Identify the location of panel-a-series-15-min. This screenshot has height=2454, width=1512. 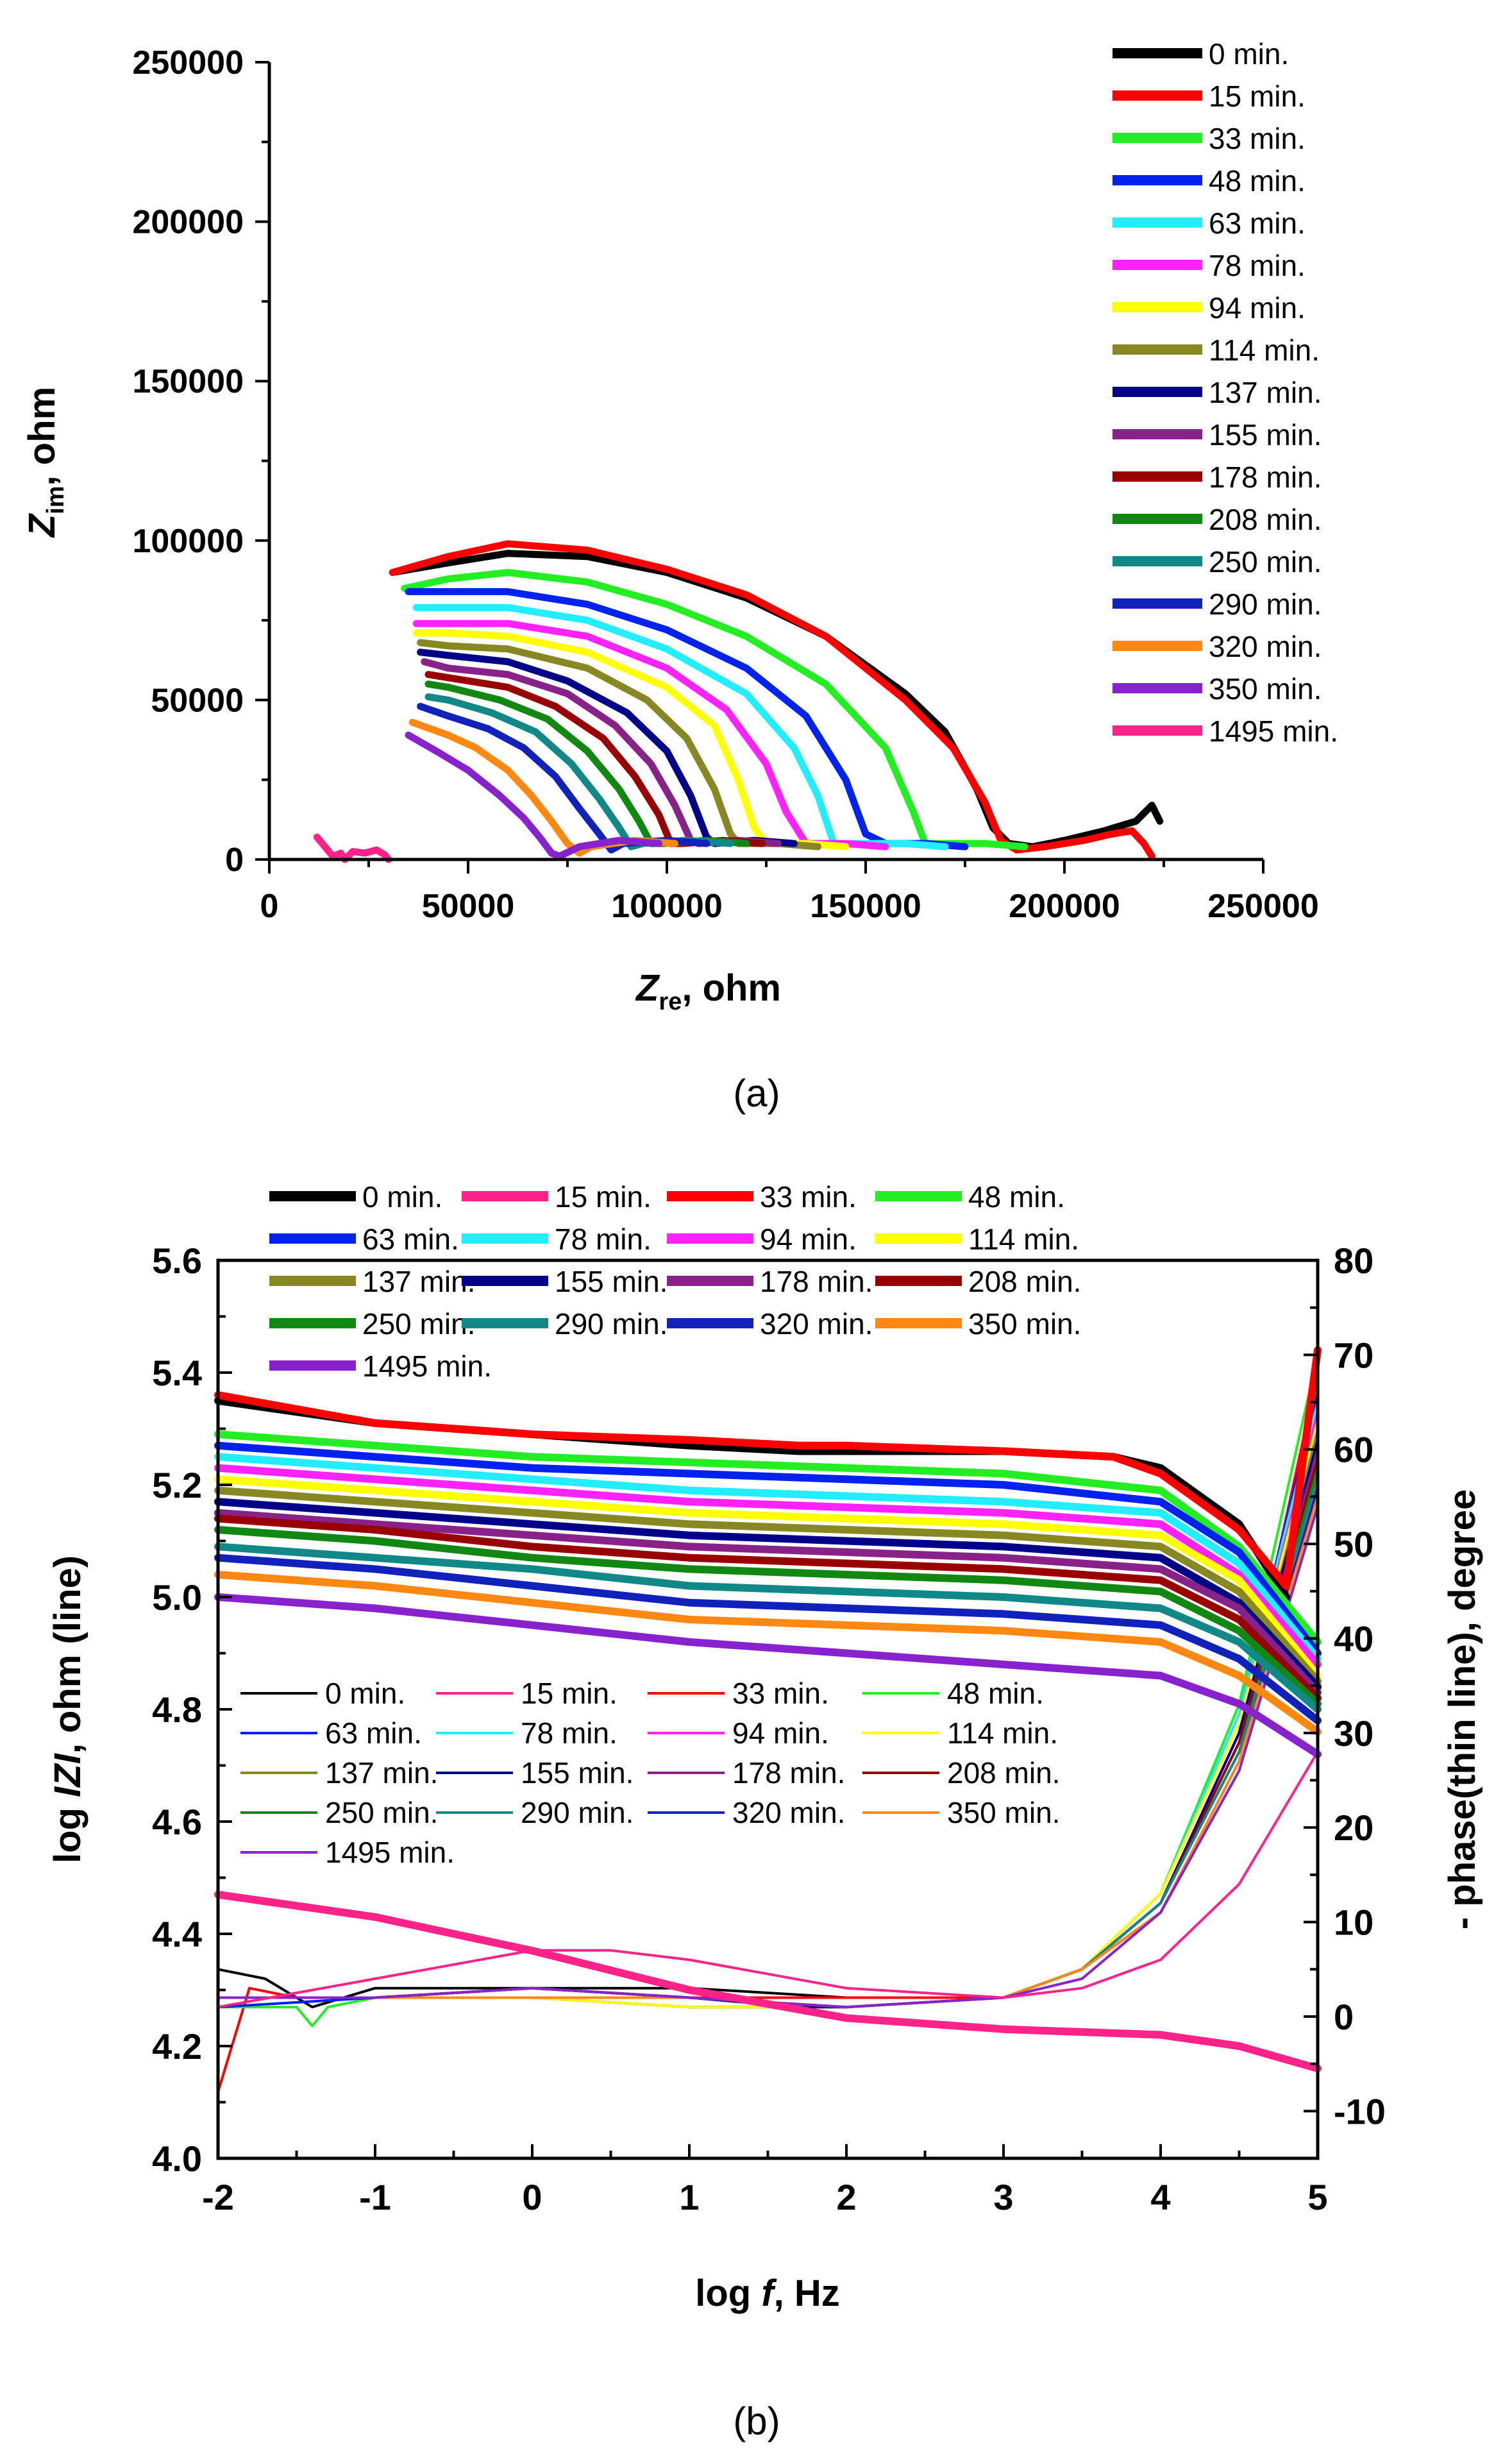
(772, 700).